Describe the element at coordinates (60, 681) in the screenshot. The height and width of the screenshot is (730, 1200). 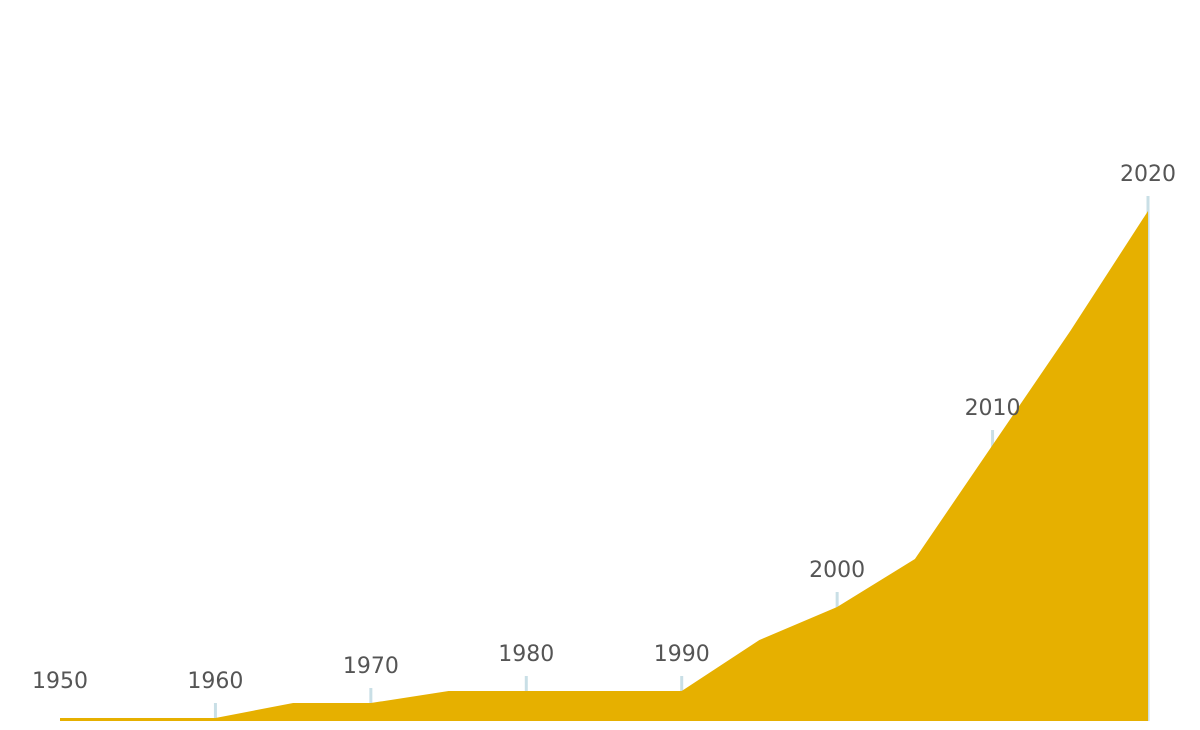
I see `decade-label-1950: 1950` at that location.